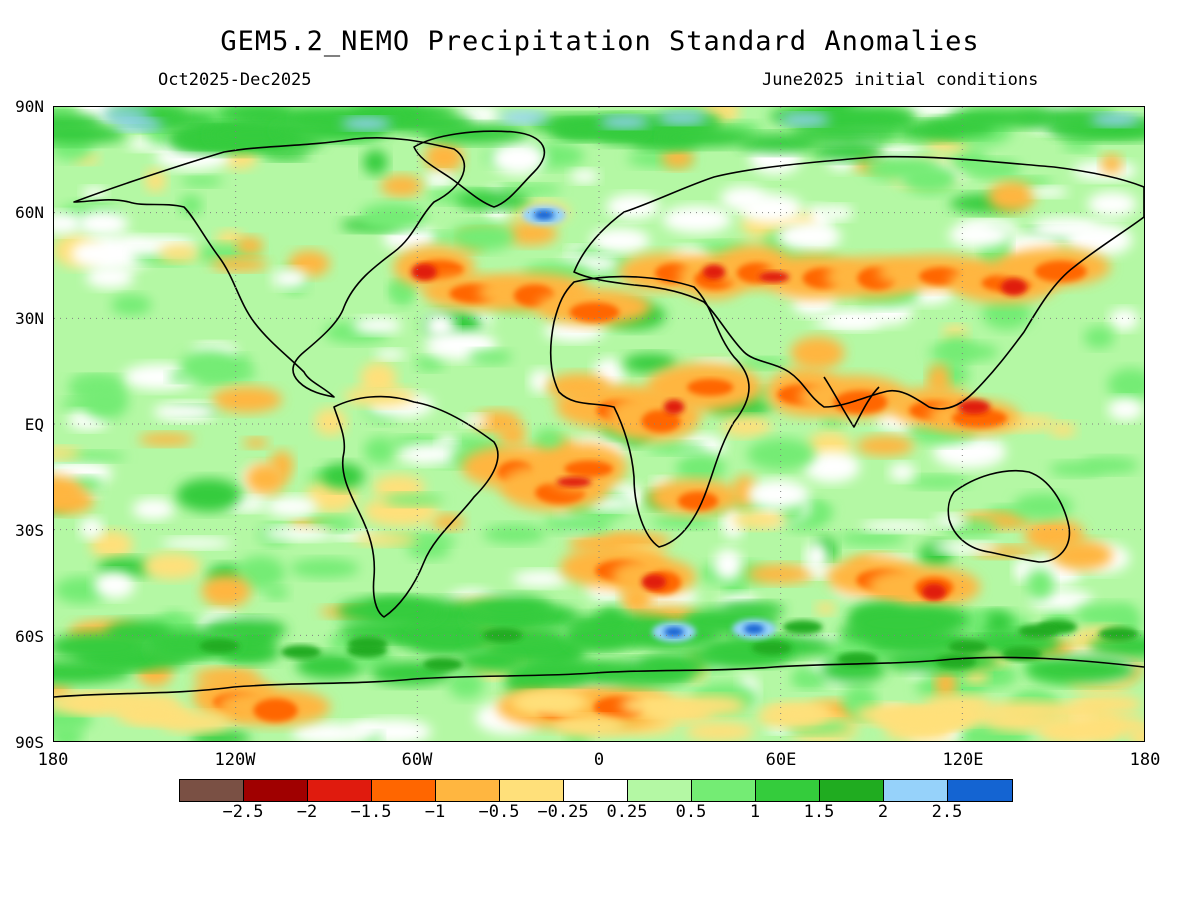 This screenshot has height=900, width=1200. Describe the element at coordinates (235, 760) in the screenshot. I see `lon-label-120w: 120W` at that location.